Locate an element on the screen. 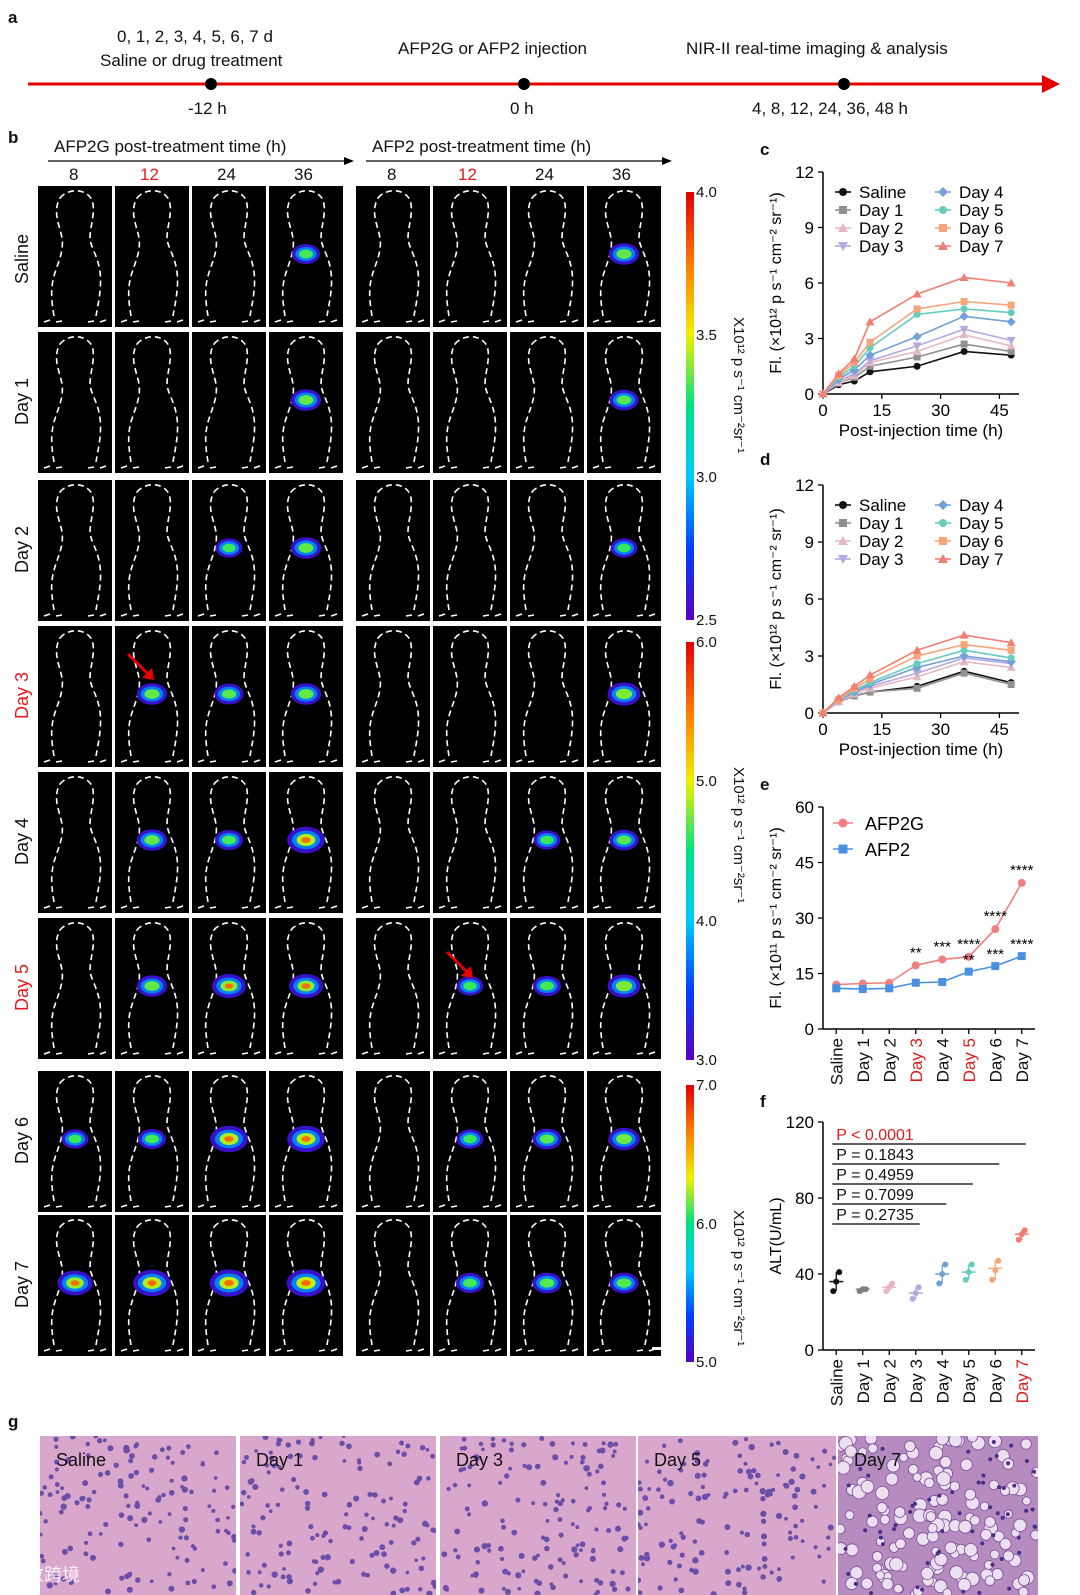  signal-blob is located at coordinates (306, 548).